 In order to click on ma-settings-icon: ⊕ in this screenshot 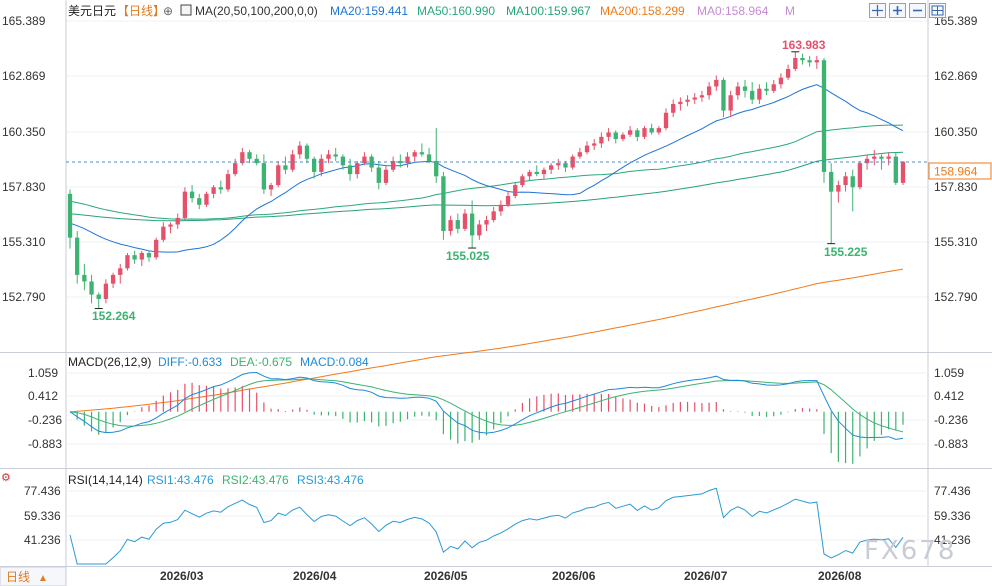, I will do `click(168, 11)`.